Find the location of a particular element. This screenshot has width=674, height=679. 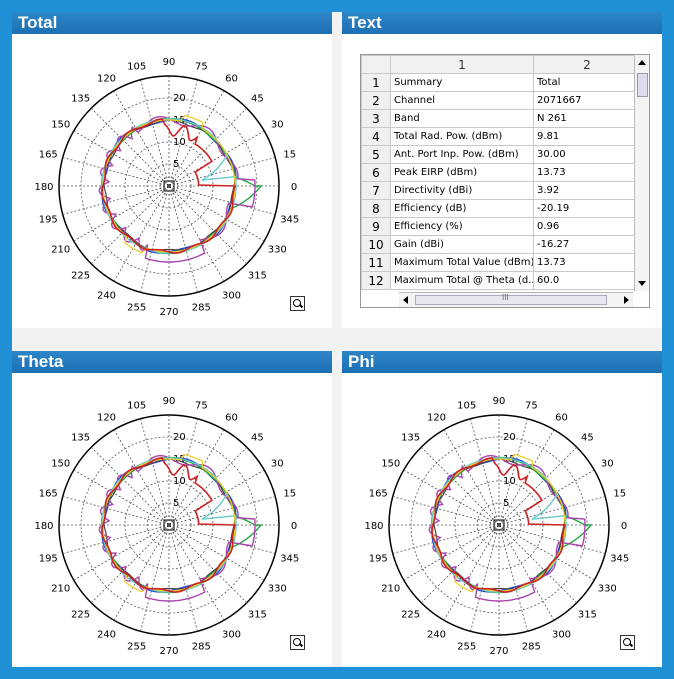

row-label: Maximum Total Value (dBm) is located at coordinates (462, 262).